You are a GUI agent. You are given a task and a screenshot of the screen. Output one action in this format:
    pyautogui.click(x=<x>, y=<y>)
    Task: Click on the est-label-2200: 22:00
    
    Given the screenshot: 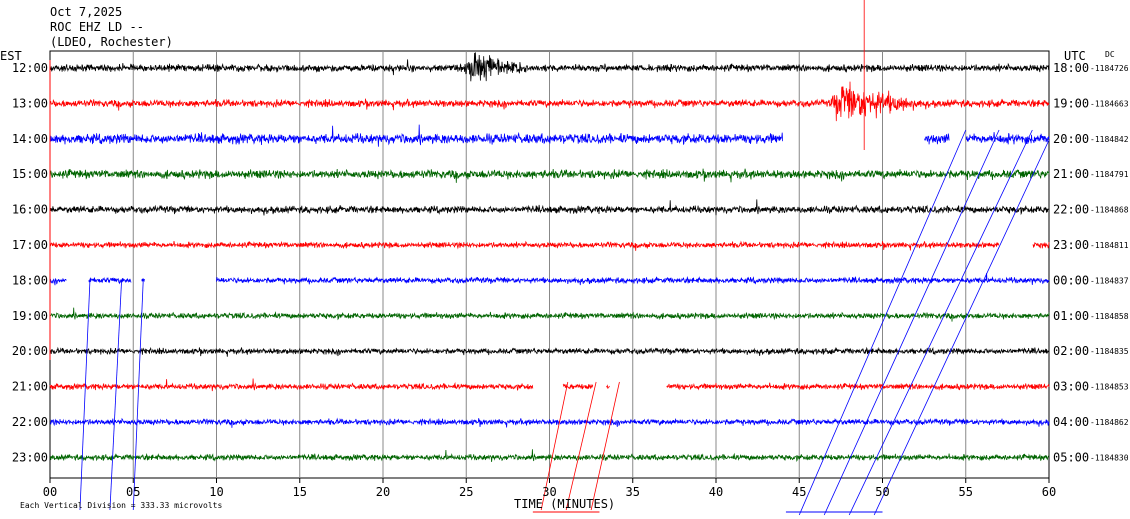 What is the action you would take?
    pyautogui.click(x=30, y=422)
    